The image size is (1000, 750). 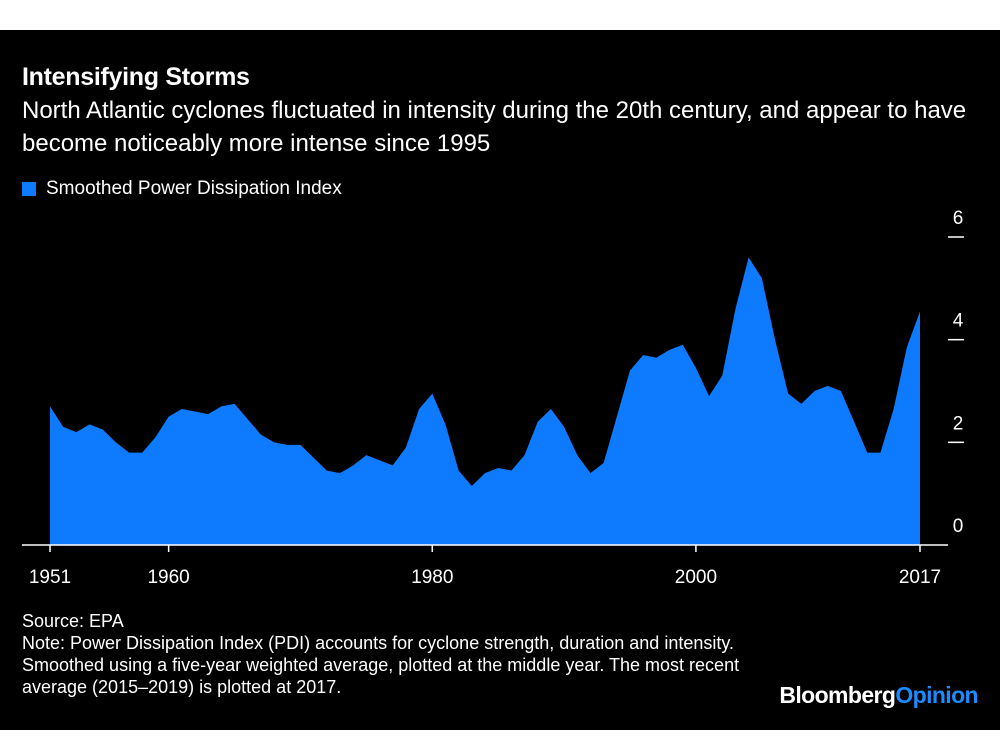 I want to click on y-tick-label-0: 0, so click(x=958, y=526).